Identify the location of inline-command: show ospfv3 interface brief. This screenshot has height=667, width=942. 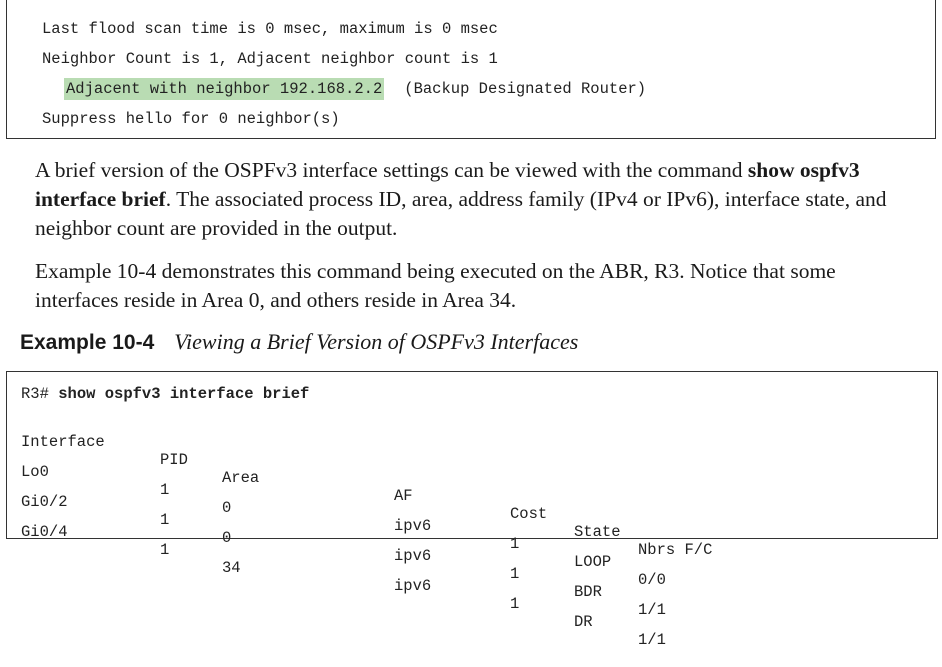
(447, 184).